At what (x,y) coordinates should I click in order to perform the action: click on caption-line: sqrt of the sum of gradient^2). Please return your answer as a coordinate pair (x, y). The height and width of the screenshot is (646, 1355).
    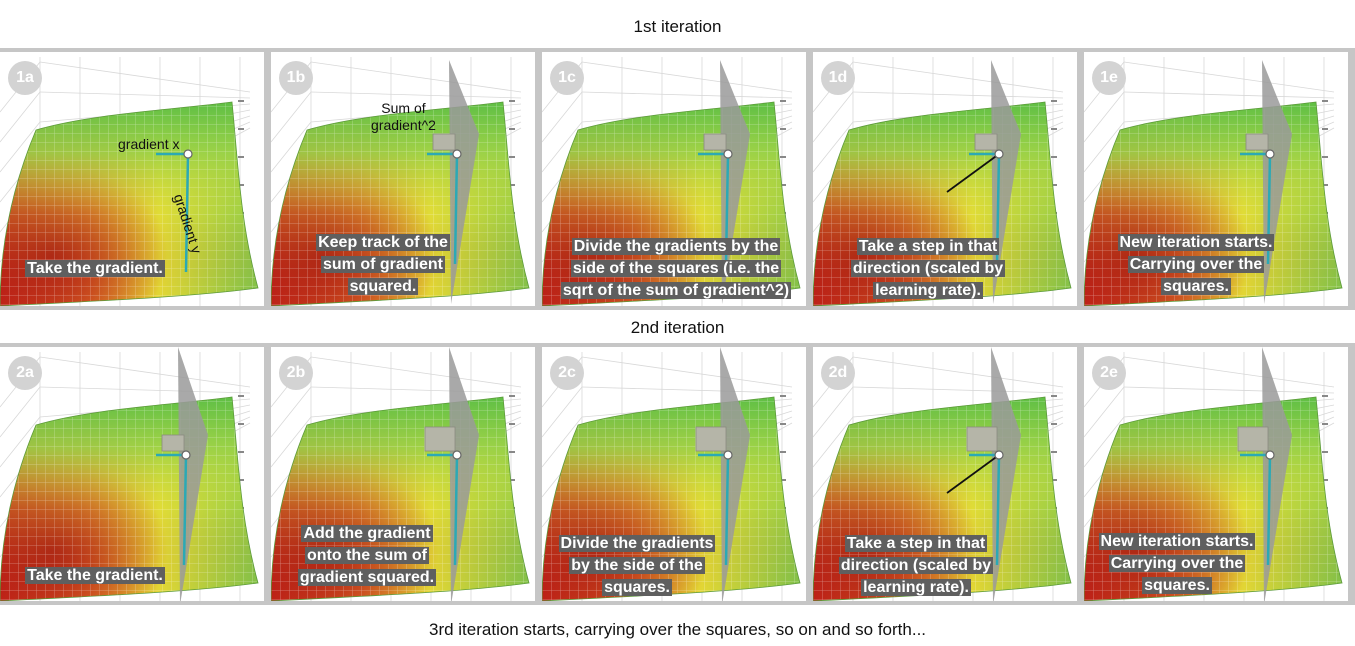
    Looking at the image, I should click on (676, 290).